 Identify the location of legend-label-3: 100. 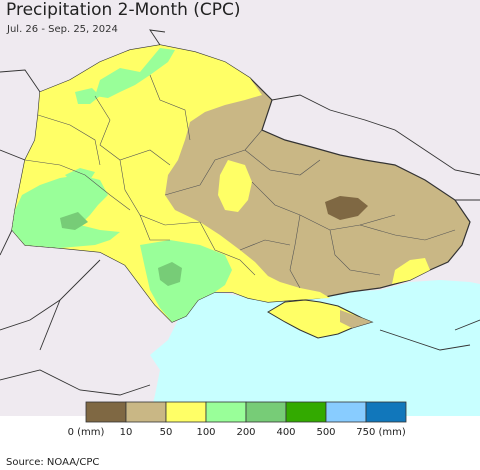
(206, 432).